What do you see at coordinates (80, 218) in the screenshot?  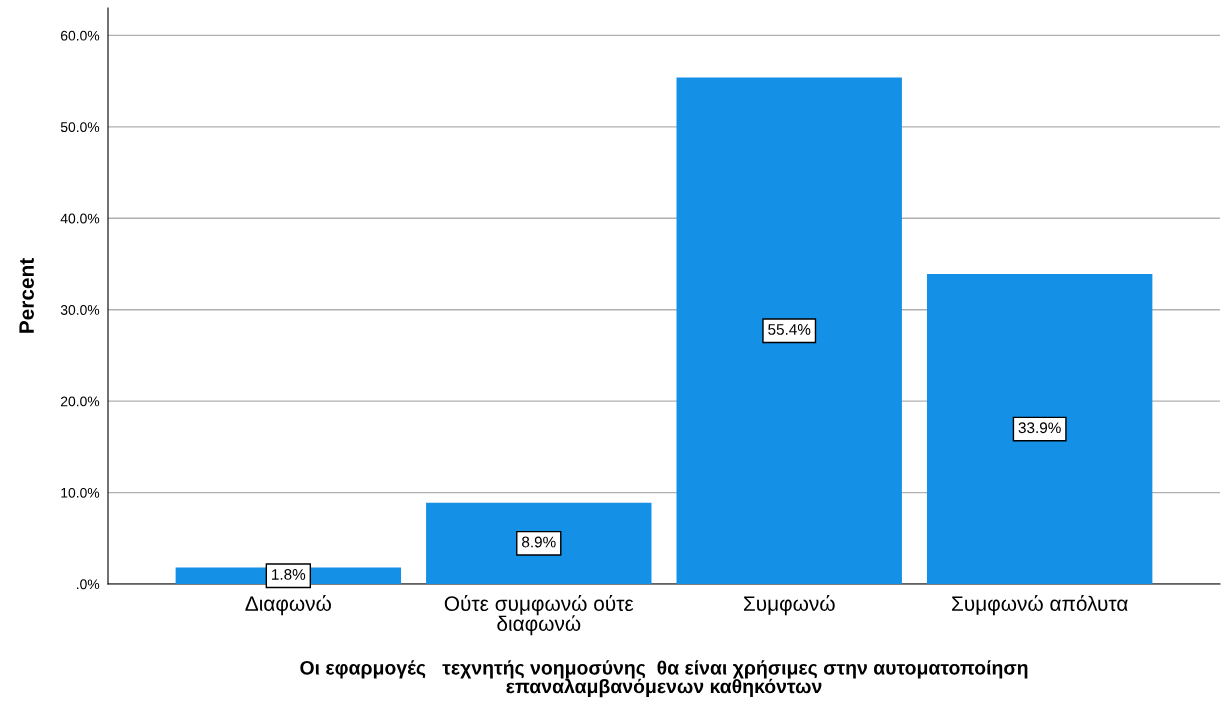 I see `y-tick-label: 40.0%` at bounding box center [80, 218].